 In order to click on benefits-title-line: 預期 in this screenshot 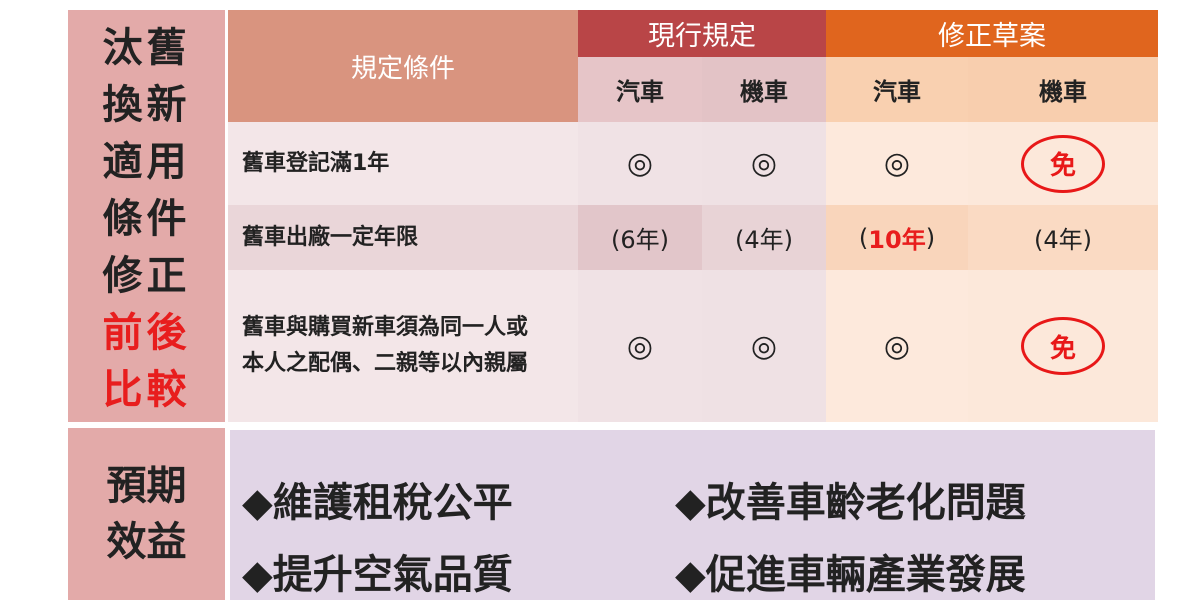, I will do `click(146, 486)`.